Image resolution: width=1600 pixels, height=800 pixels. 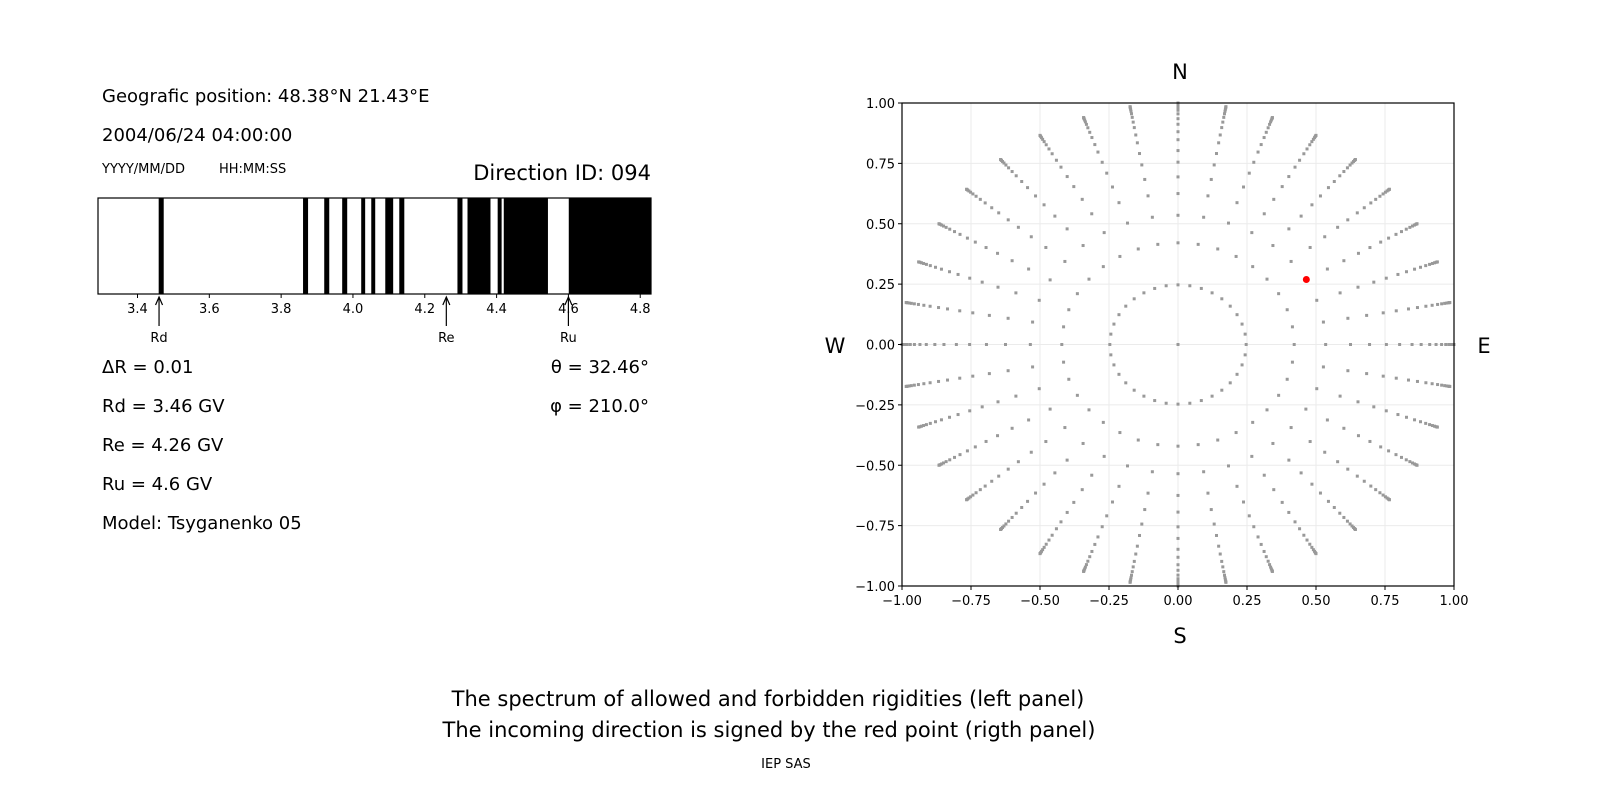 What do you see at coordinates (1180, 72) in the screenshot?
I see `compass-north: N` at bounding box center [1180, 72].